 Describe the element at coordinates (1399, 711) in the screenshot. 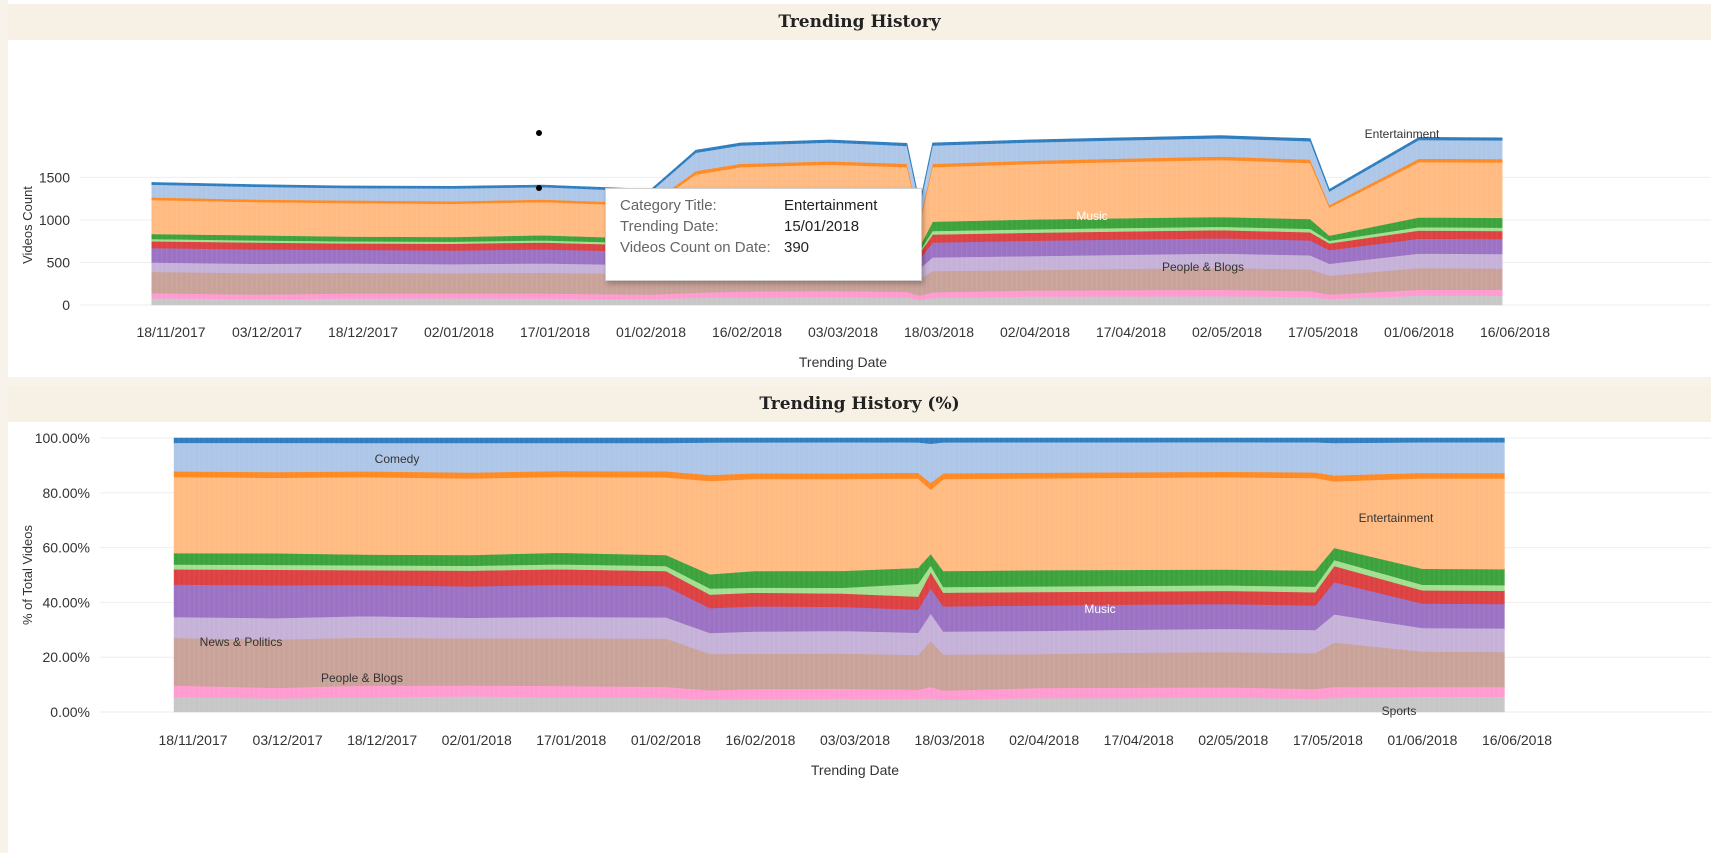

I see `annotation-sports: Sports` at that location.